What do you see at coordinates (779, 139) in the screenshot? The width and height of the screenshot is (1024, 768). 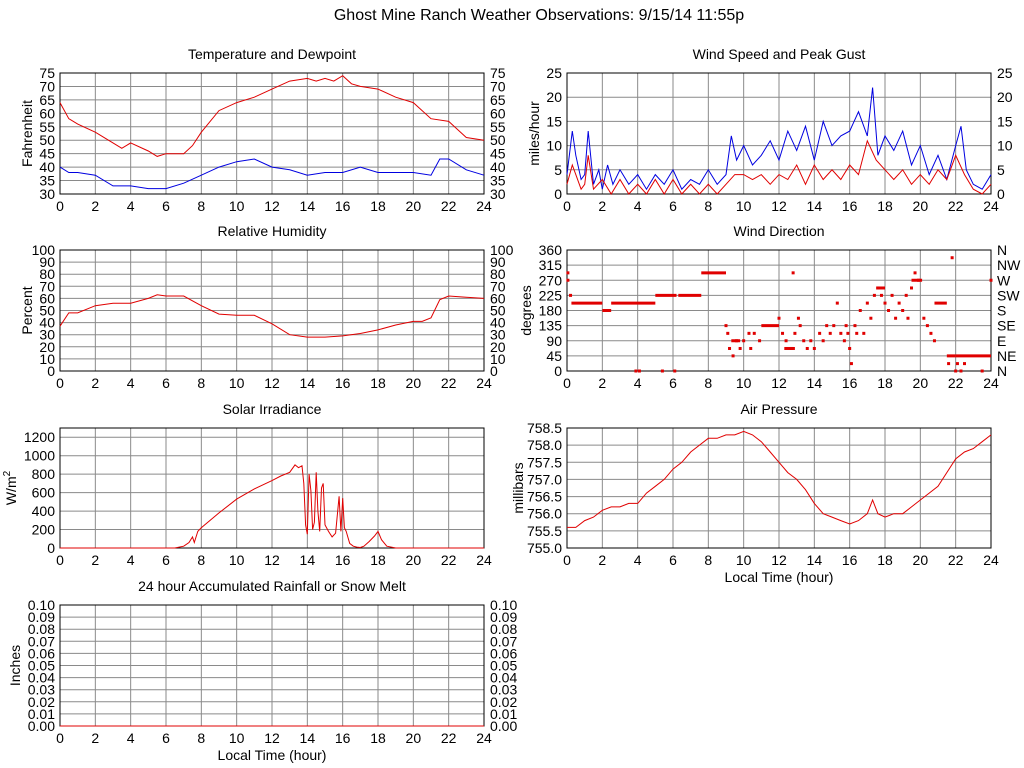 I see `series-line-blue` at bounding box center [779, 139].